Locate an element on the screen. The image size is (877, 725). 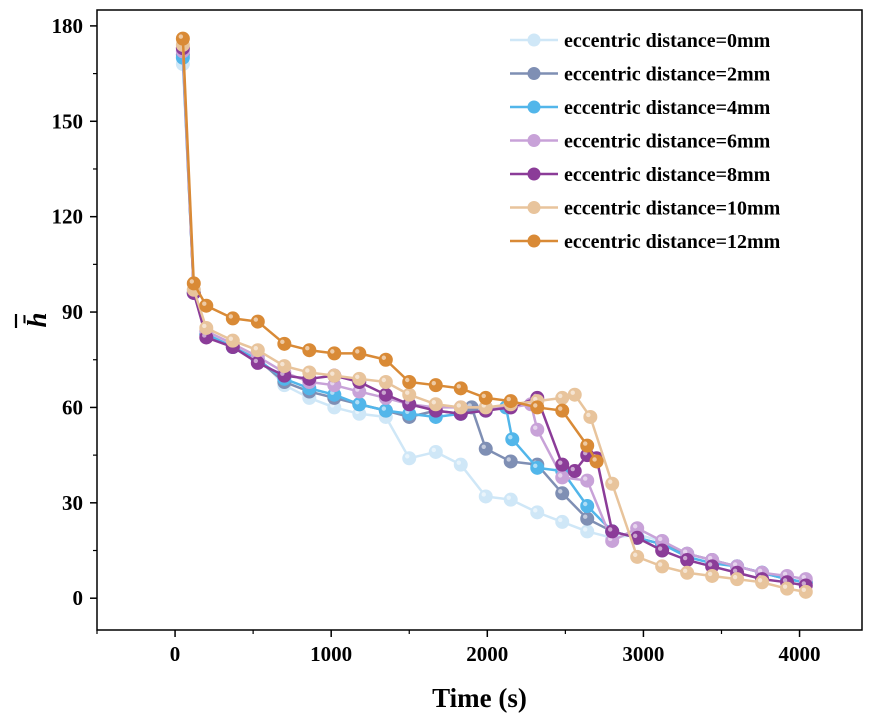
y-tick-label: 120 is located at coordinates (68, 217).